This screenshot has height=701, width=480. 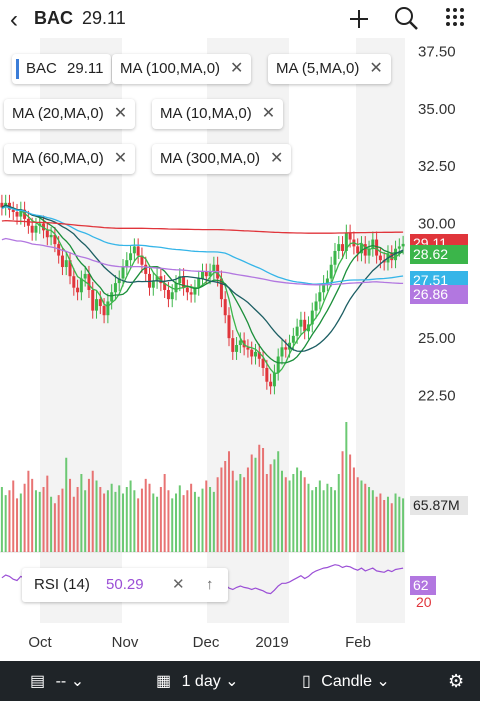 What do you see at coordinates (38, 681) in the screenshot?
I see `calendar-icon: ▤` at bounding box center [38, 681].